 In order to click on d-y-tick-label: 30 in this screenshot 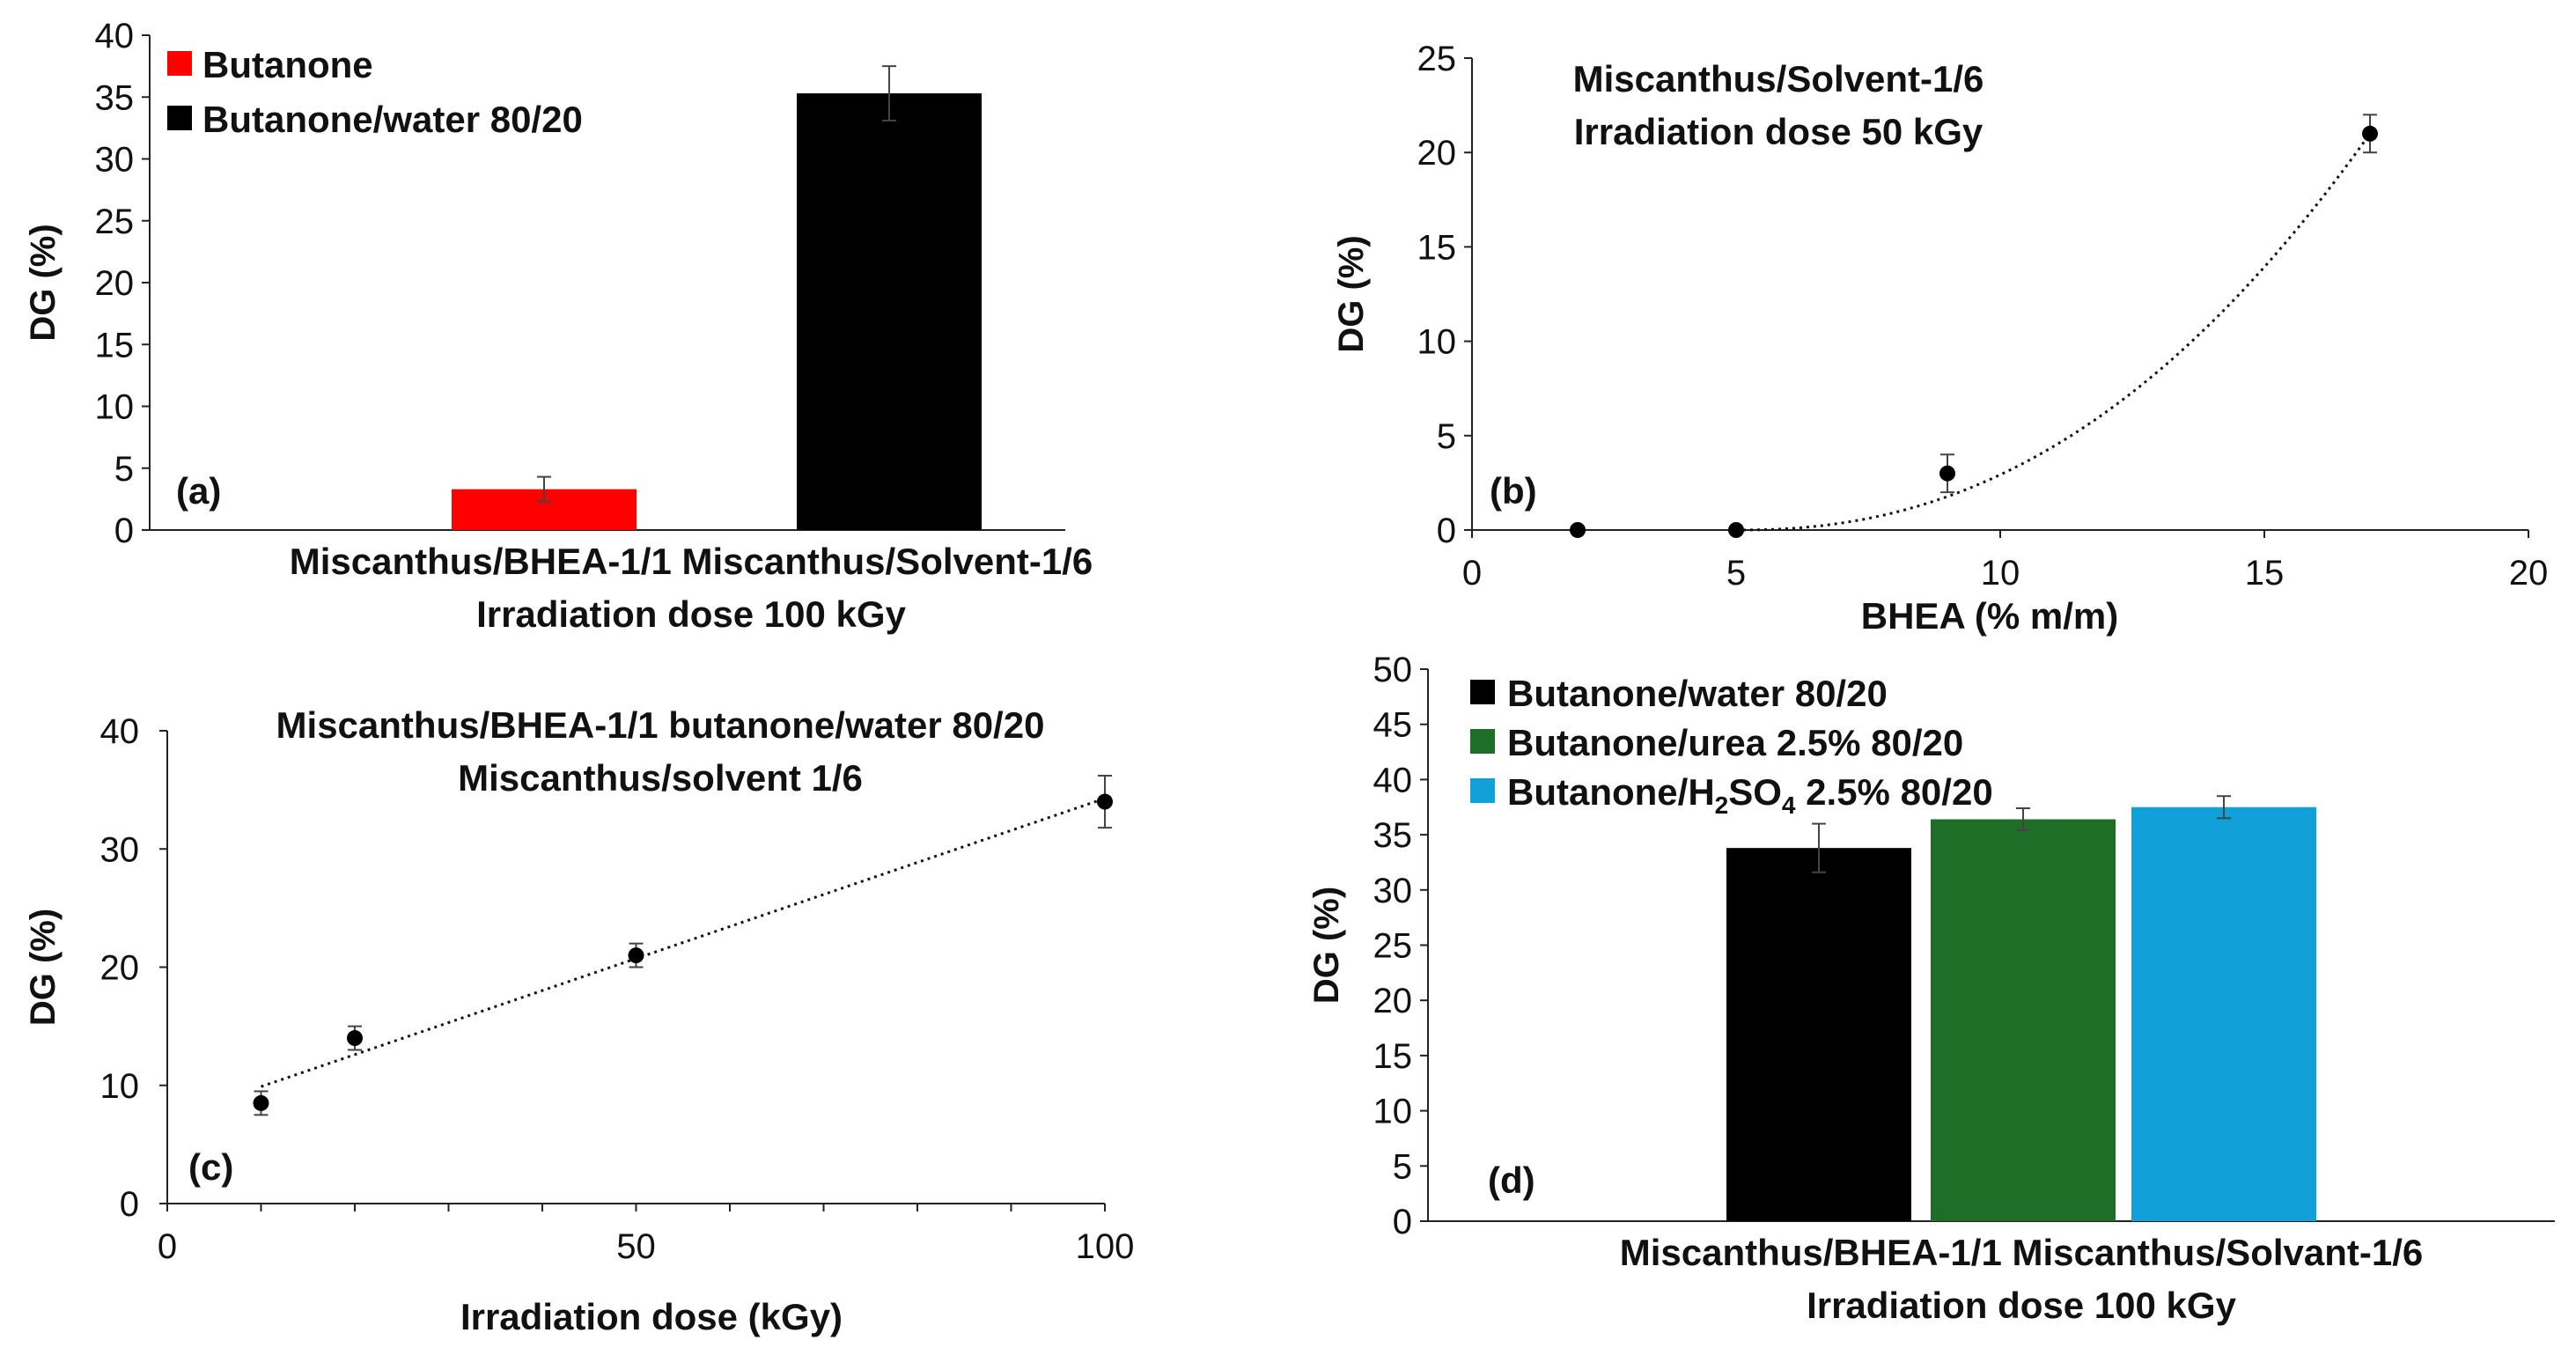, I will do `click(1393, 891)`.